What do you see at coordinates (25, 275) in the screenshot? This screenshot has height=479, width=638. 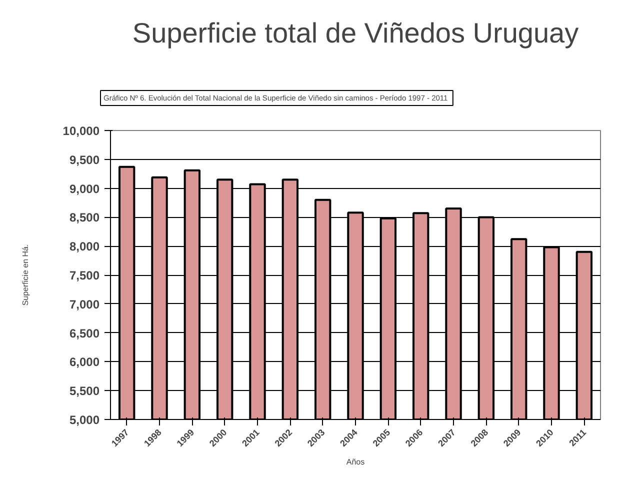 I see `y-axis-title: Superficie en Há.` at bounding box center [25, 275].